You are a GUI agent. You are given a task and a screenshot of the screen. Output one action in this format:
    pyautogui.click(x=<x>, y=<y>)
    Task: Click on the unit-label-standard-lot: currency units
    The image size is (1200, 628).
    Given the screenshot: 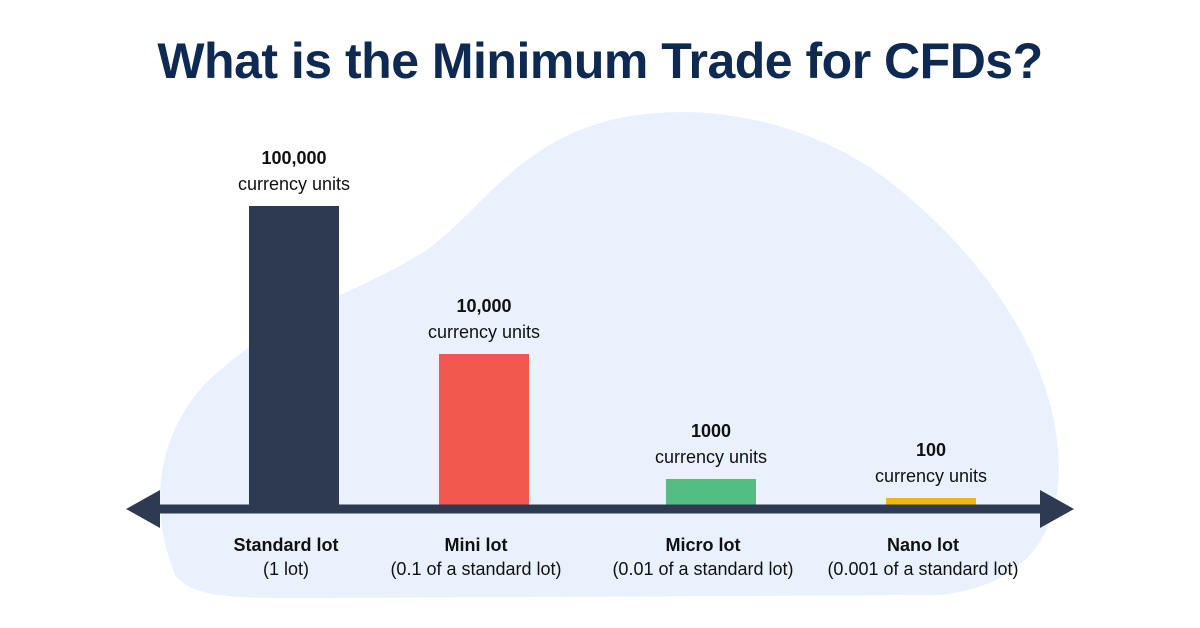 What is the action you would take?
    pyautogui.click(x=294, y=184)
    